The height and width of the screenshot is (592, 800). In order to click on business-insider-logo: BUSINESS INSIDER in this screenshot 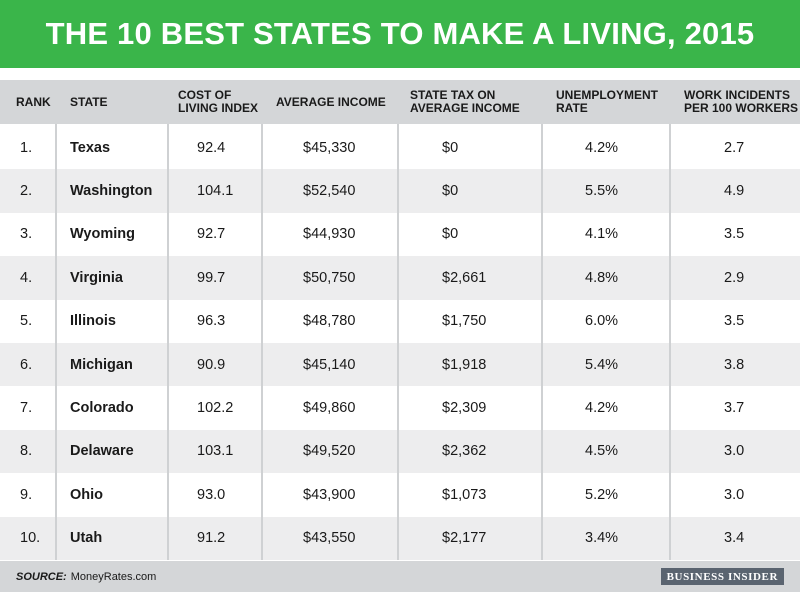, I will do `click(722, 576)`.